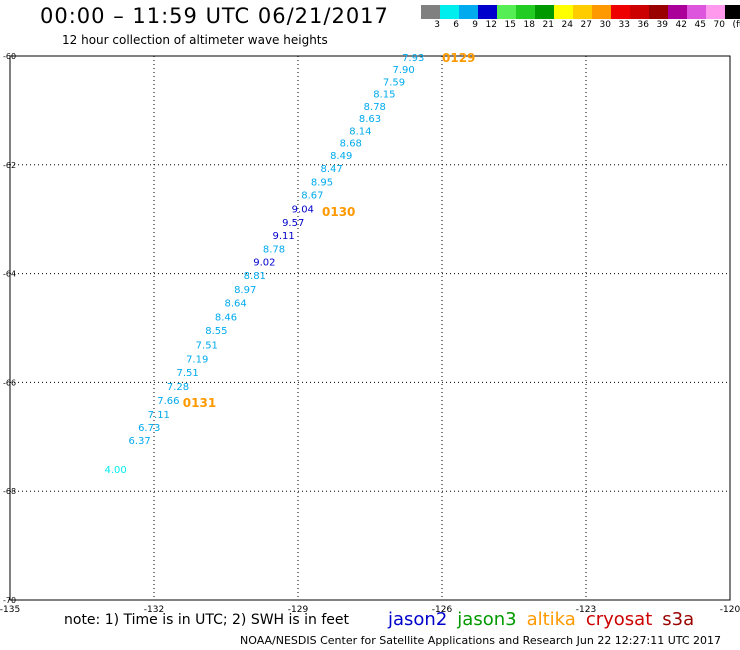 This screenshot has height=650, width=740. I want to click on wave-height-point: 9.11, so click(283, 236).